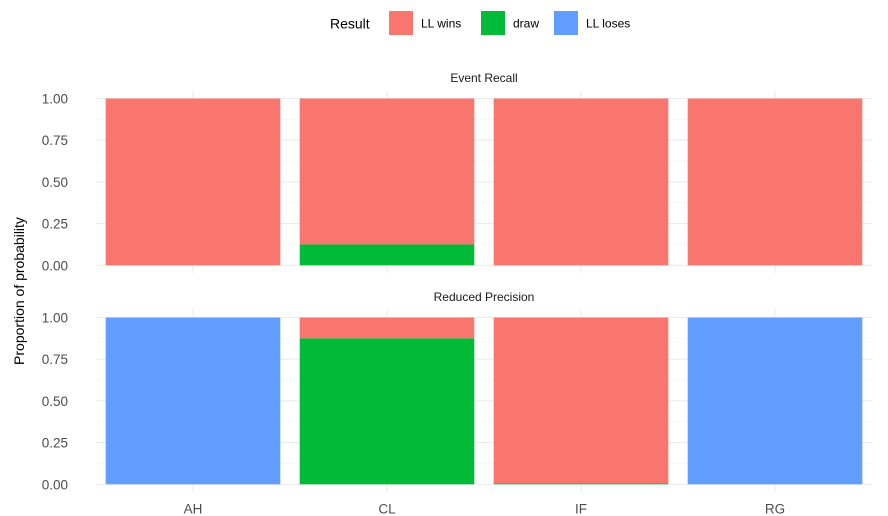  Describe the element at coordinates (193, 508) in the screenshot. I see `x-tick-label-ah: AH` at that location.